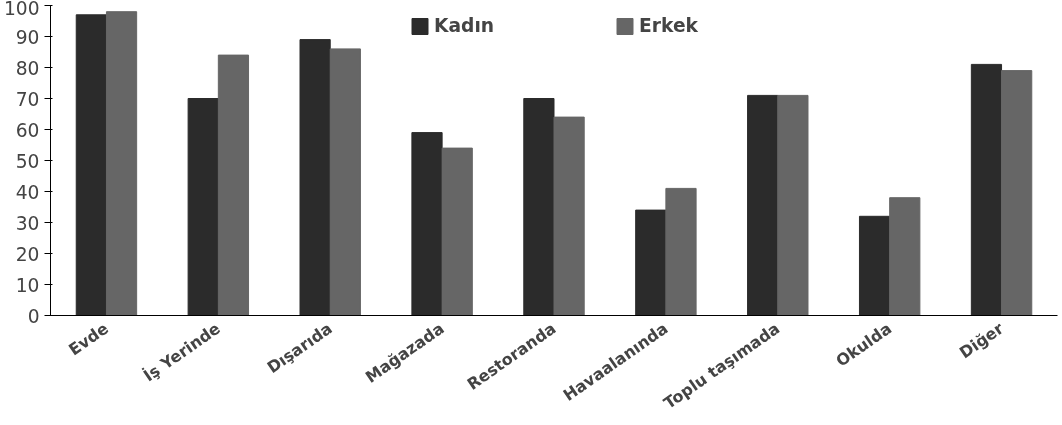 This screenshot has height=425, width=1062. I want to click on y-tick-label: 90, so click(27, 37).